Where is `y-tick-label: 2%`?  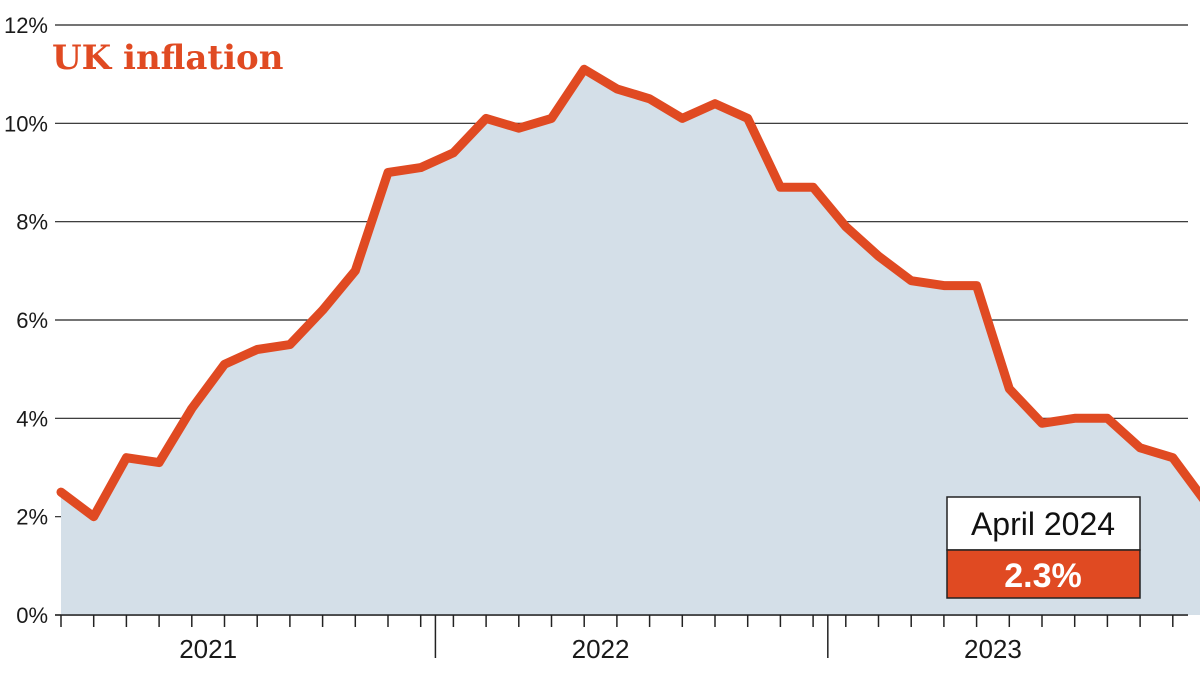
y-tick-label: 2% is located at coordinates (32, 517).